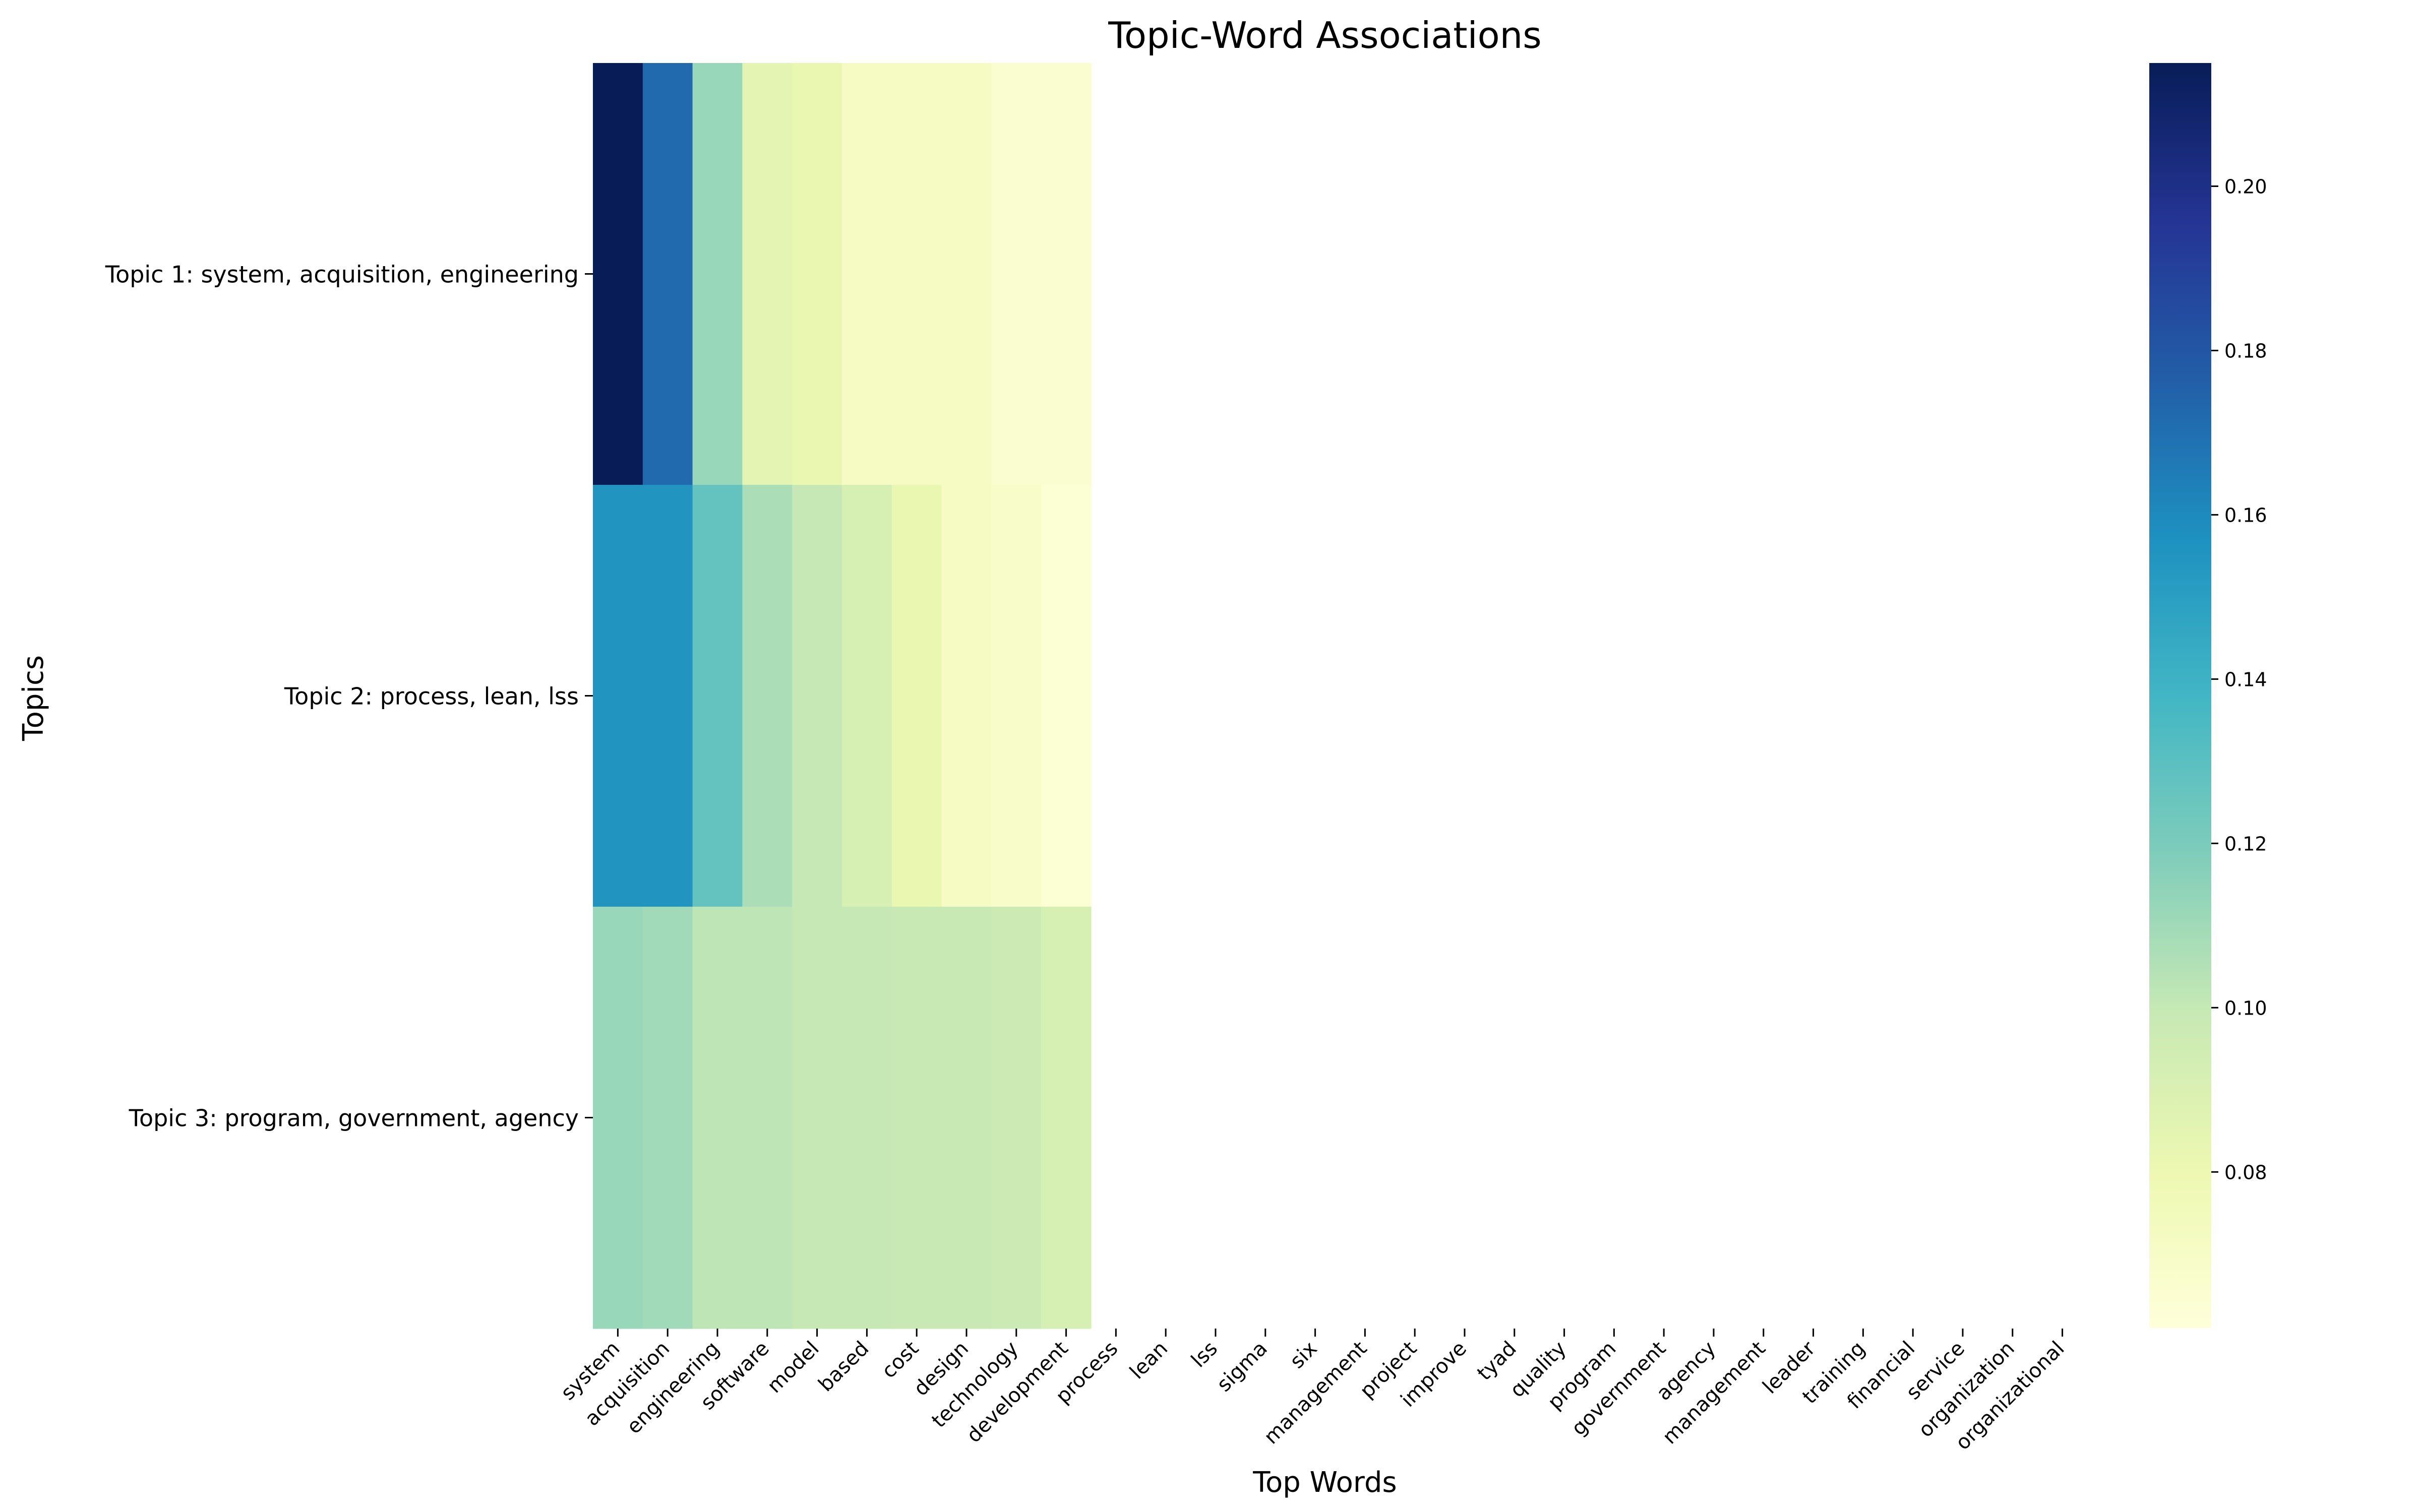  I want to click on y-tick-label: Topic 3: program, government, agency, so click(354, 1118).